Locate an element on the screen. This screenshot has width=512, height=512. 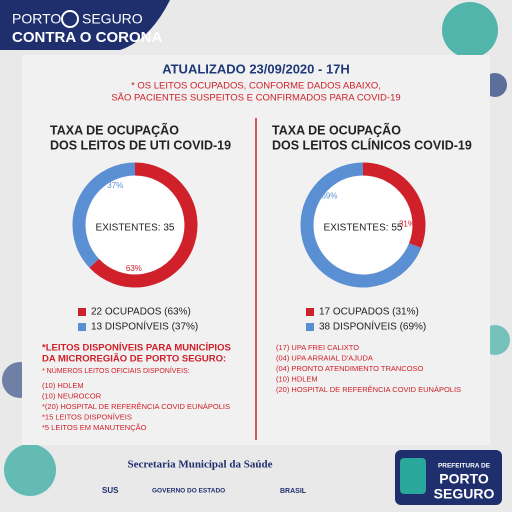
chart-title: DOS LEITOS DE UTI COVID-19 is located at coordinates (140, 145).